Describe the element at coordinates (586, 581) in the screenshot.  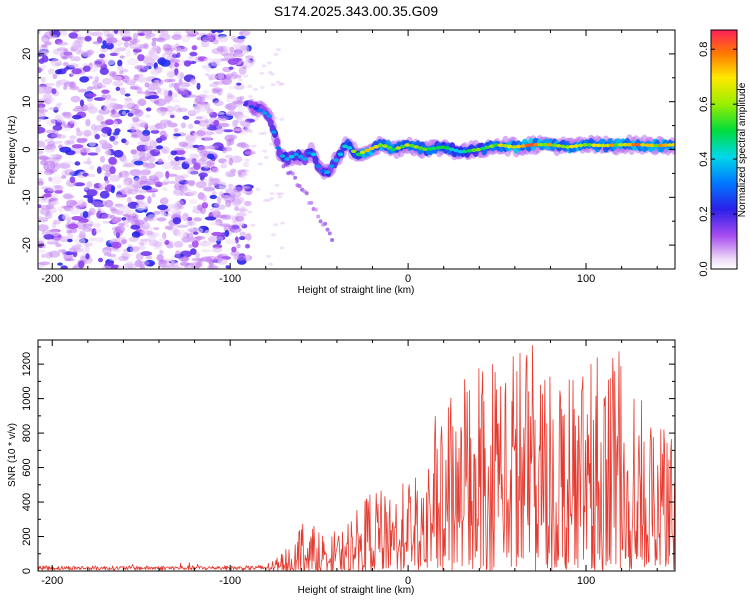
I see `x-tick-label: 100` at that location.